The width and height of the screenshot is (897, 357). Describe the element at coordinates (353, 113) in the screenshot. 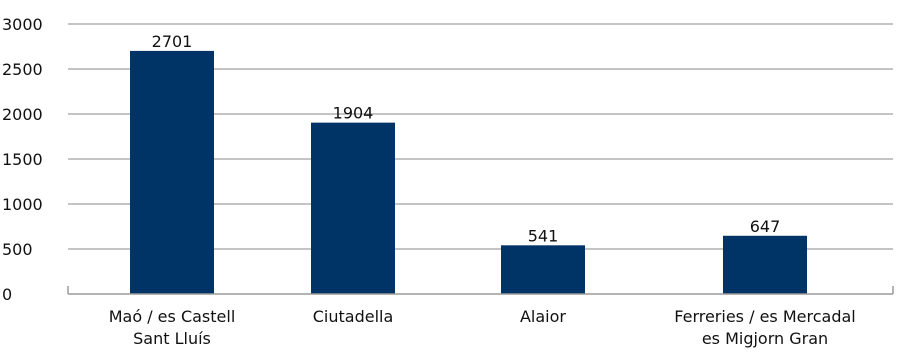

I see `data-label: 1904` at that location.